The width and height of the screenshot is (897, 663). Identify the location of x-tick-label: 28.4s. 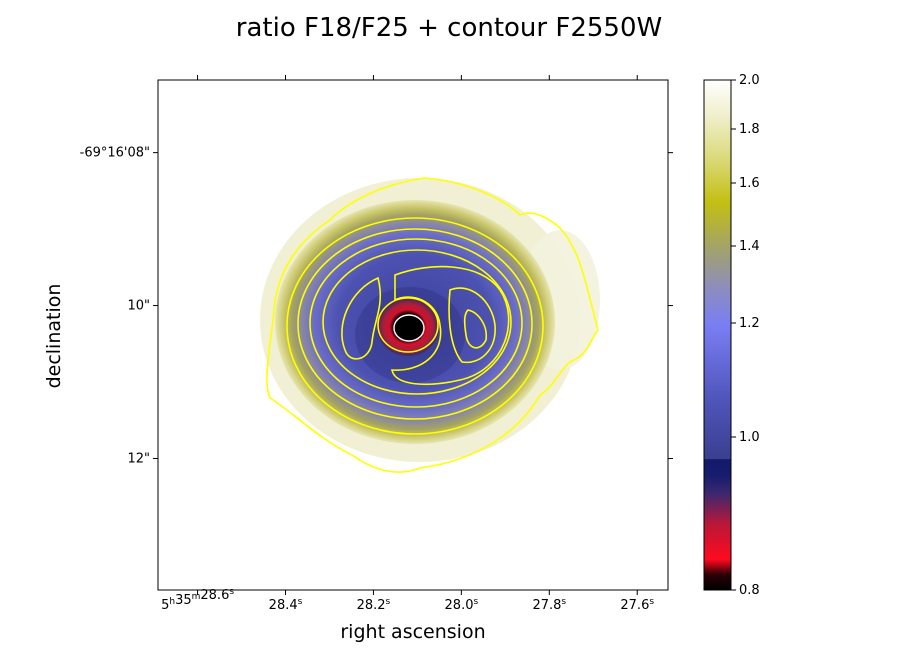
(286, 605).